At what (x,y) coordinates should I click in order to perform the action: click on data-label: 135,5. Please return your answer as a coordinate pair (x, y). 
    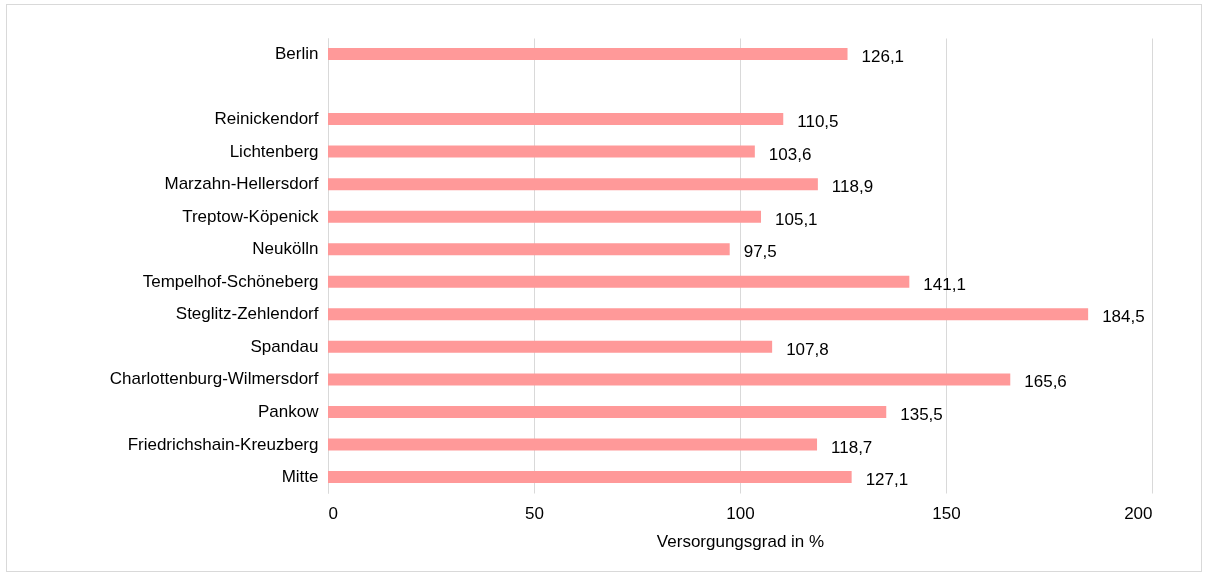
    Looking at the image, I should click on (921, 414).